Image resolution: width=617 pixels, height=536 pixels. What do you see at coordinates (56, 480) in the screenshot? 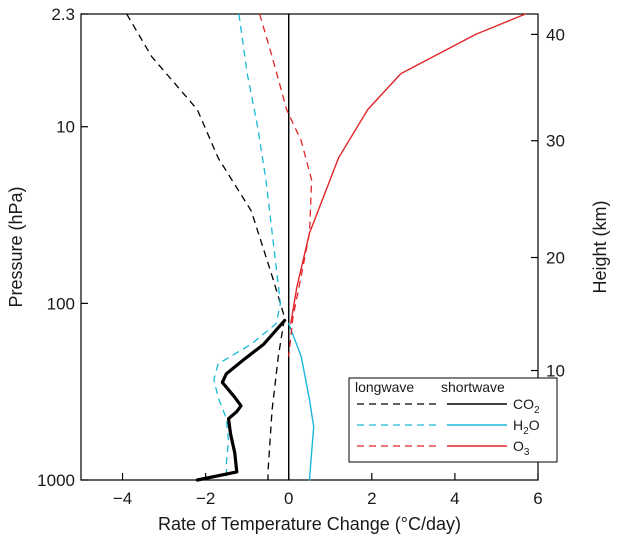
I see `y-tick-label: 1000` at bounding box center [56, 480].